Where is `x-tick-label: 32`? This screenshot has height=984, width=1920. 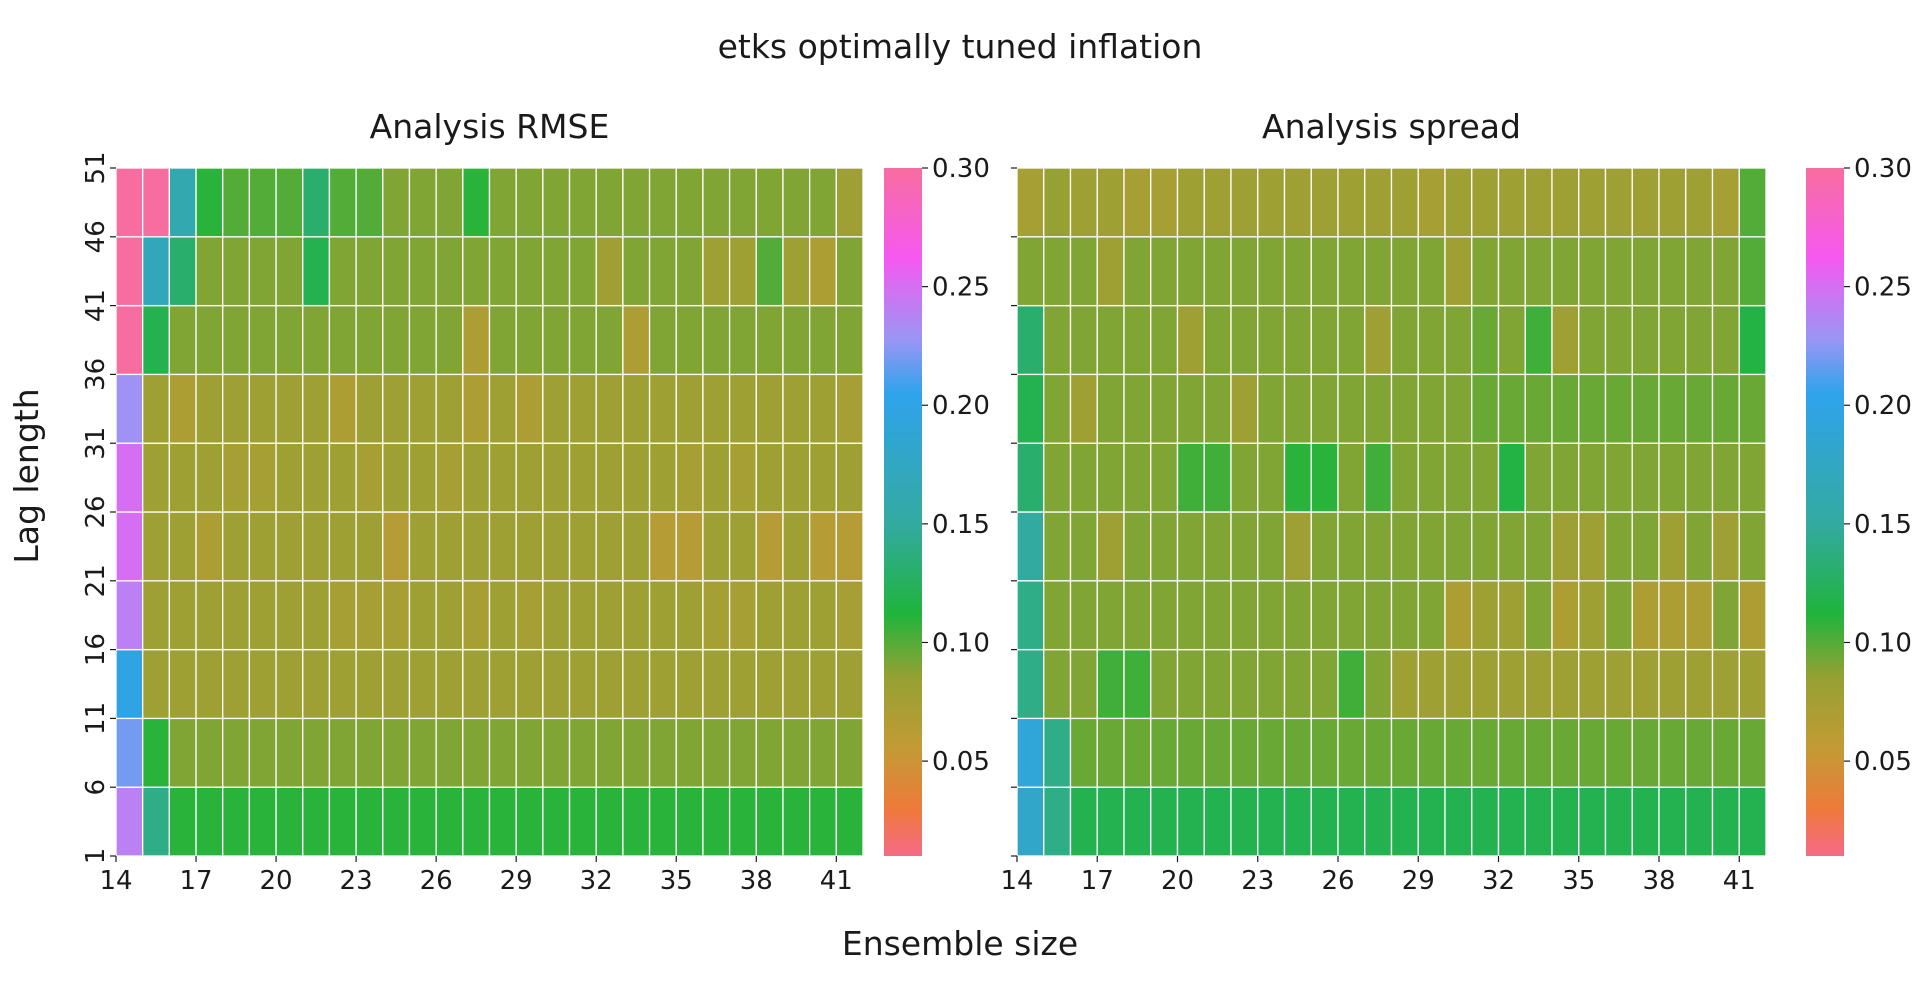
x-tick-label: 32 is located at coordinates (1498, 881).